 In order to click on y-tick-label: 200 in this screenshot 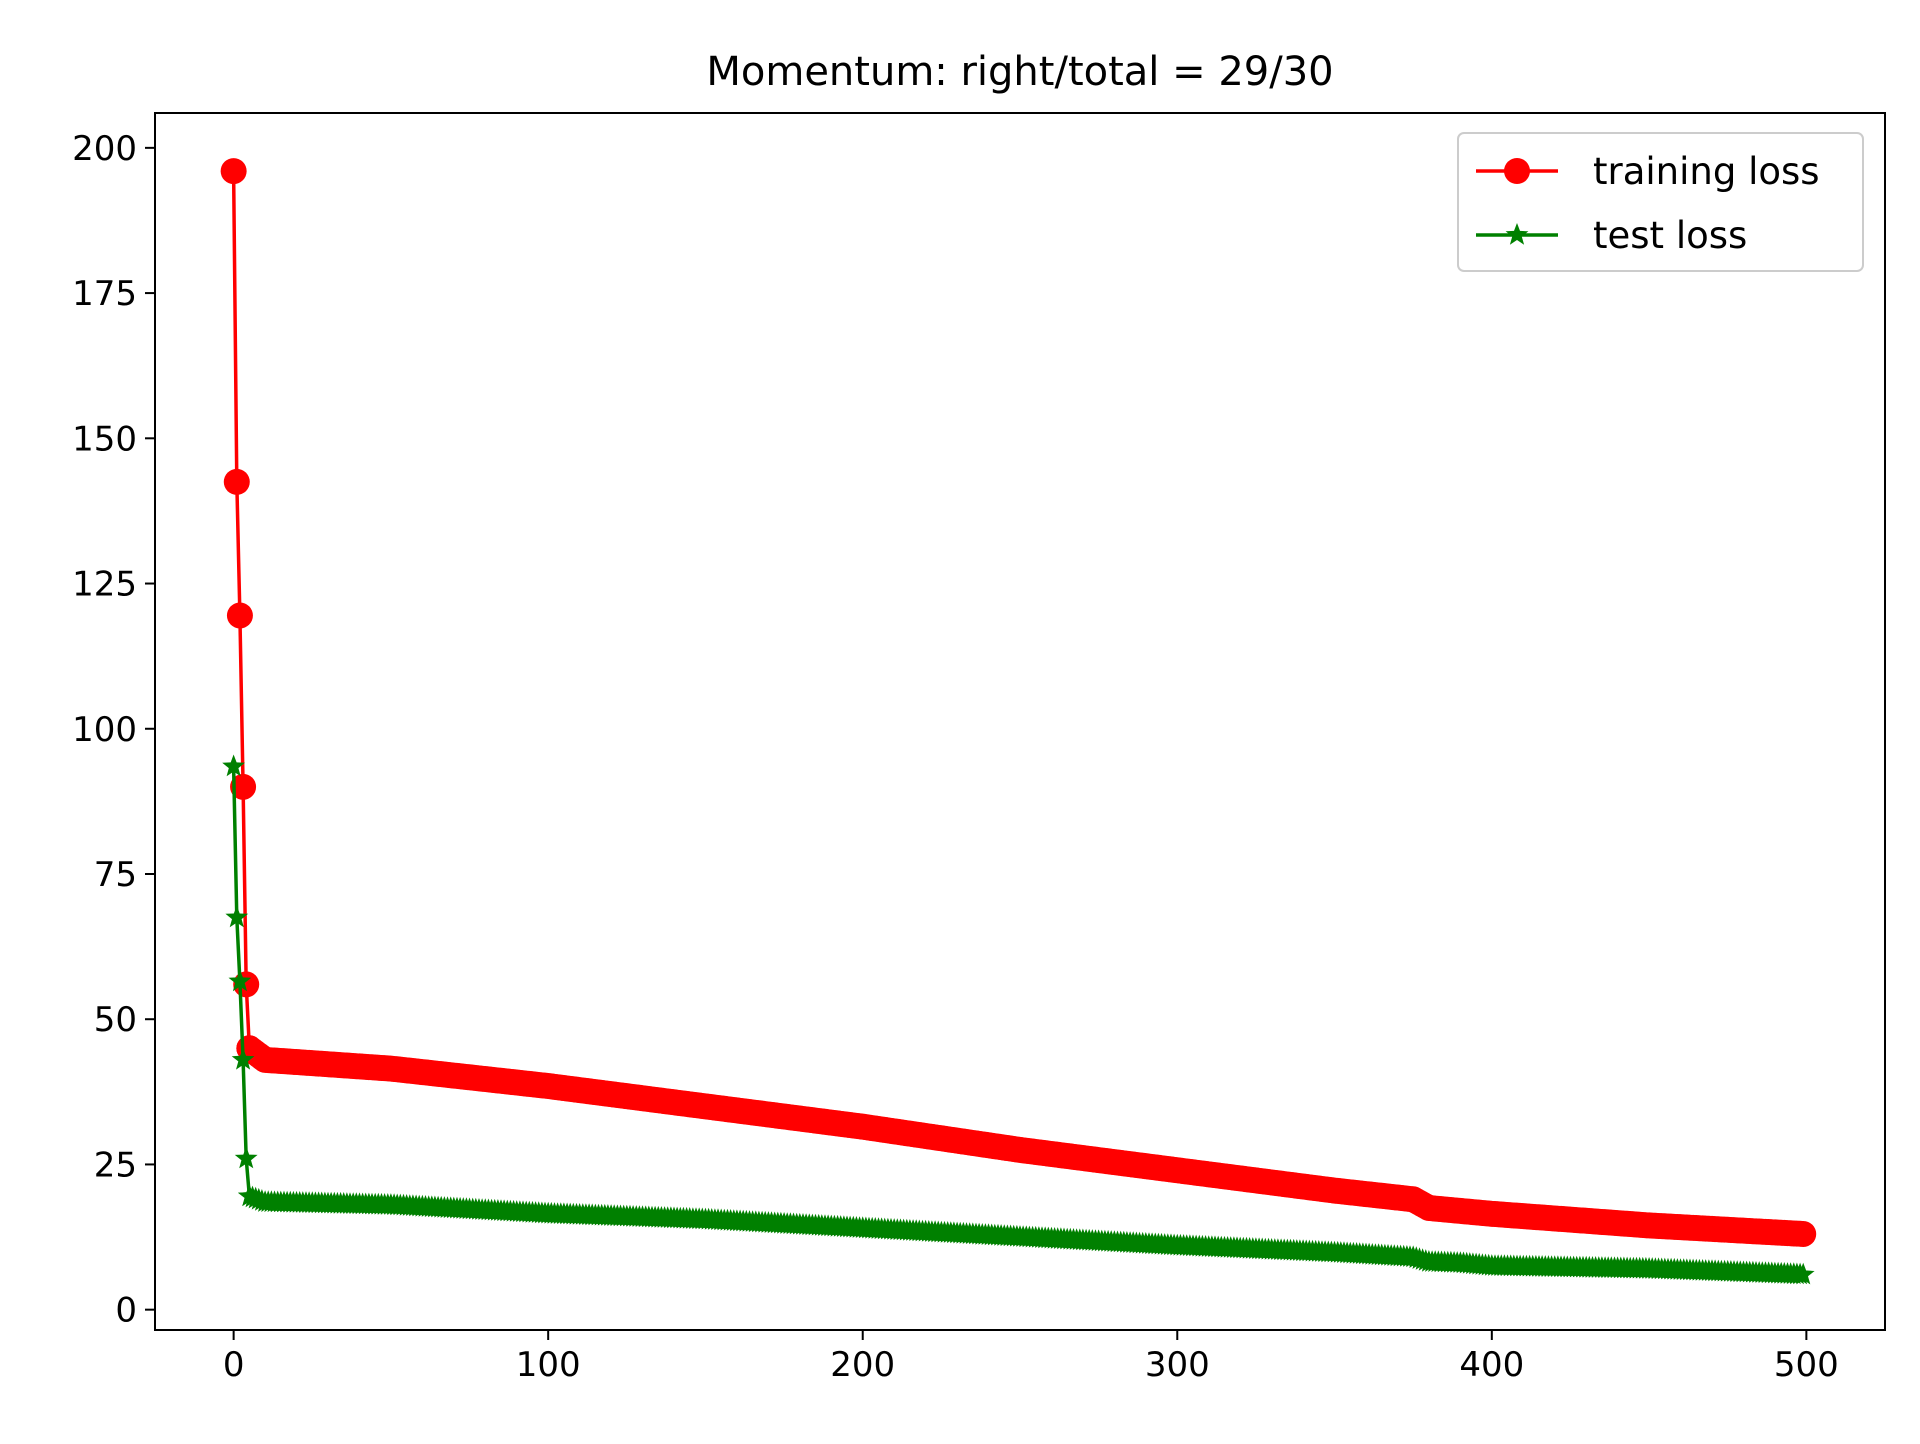, I will do `click(104, 149)`.